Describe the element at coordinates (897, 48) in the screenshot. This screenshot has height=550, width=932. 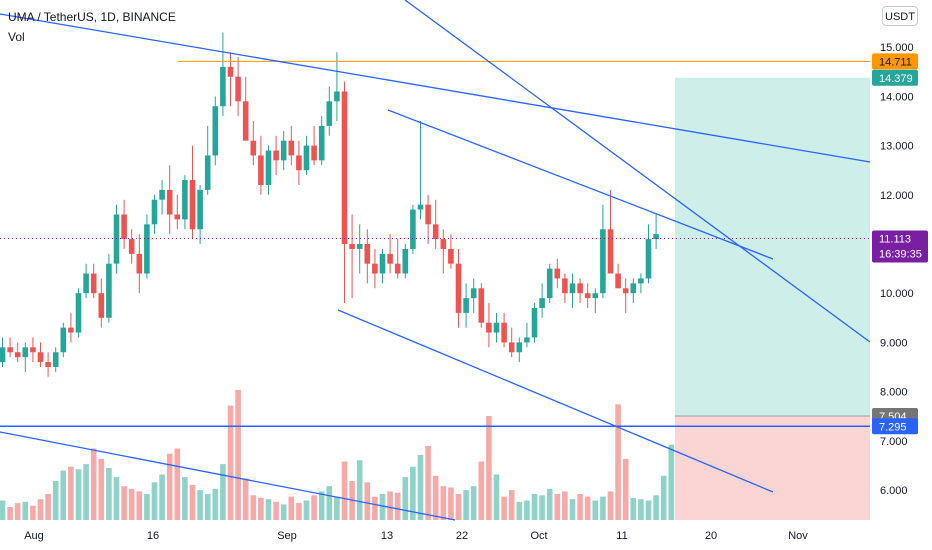
I see `price-tick-label: 15.000` at that location.